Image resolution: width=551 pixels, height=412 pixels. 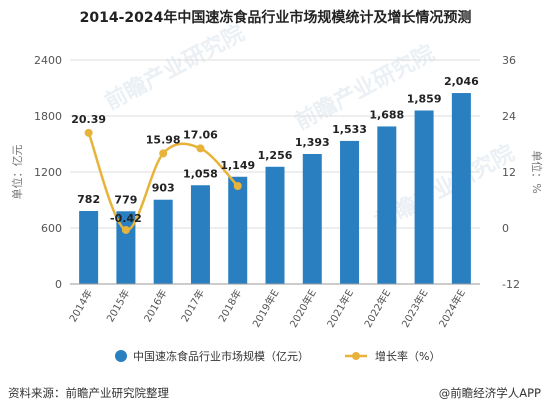 What do you see at coordinates (340, 308) in the screenshot?
I see `x-tick-label: 2021年E` at bounding box center [340, 308].